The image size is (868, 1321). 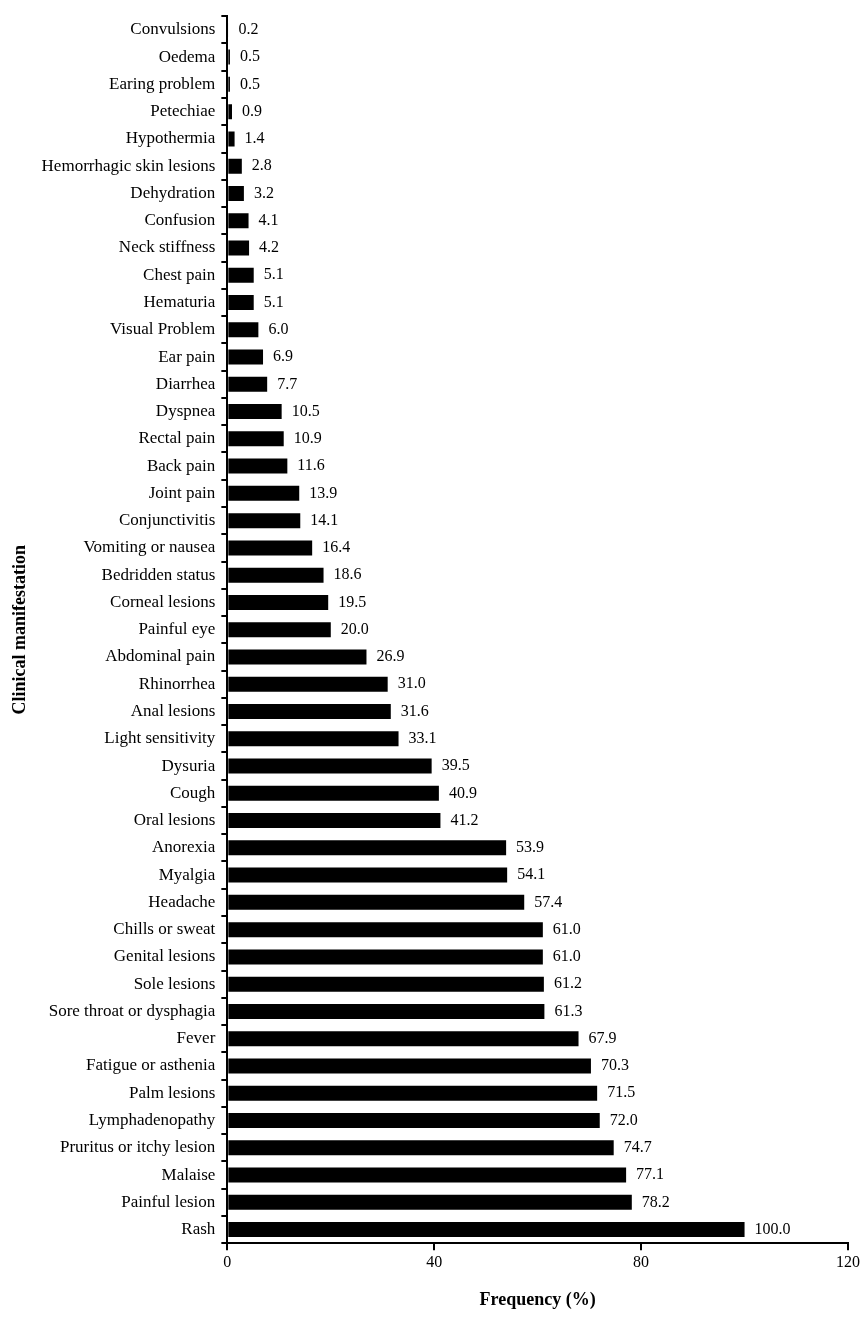 I want to click on data-label: 6.9, so click(x=283, y=356).